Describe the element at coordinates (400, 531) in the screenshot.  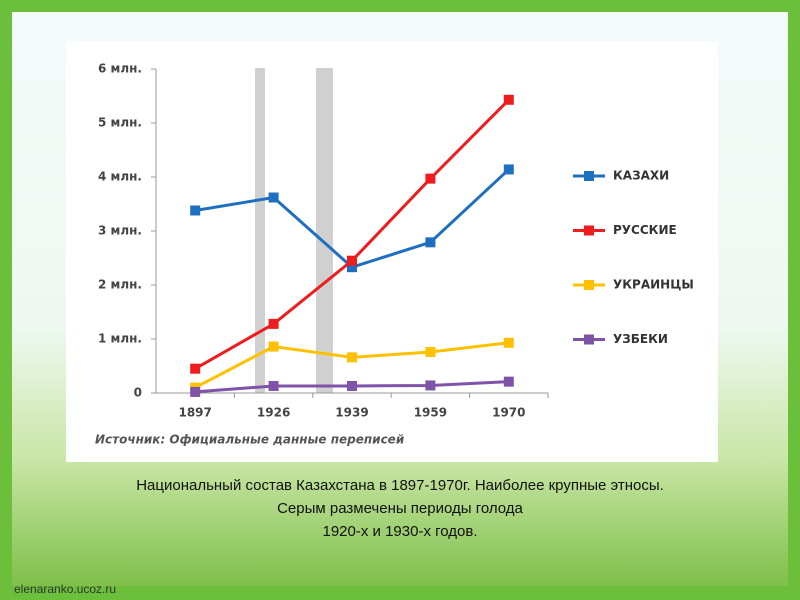
I see `caption-line: 1920-х и 1930-х годов.` at that location.